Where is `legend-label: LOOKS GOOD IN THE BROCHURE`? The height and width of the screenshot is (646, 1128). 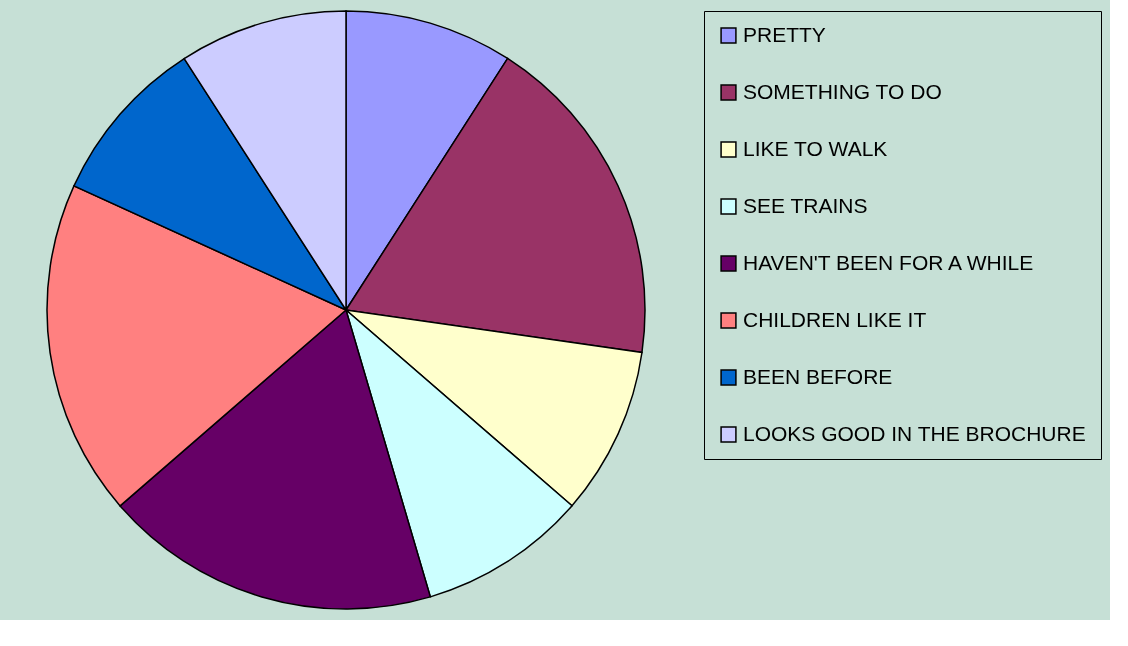
legend-label: LOOKS GOOD IN THE BROCHURE is located at coordinates (914, 433).